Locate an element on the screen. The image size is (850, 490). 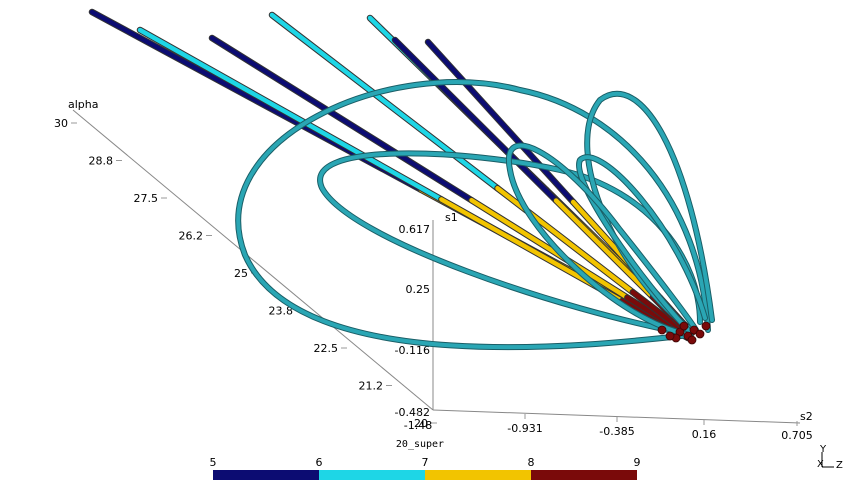
s2-tick-label: 0.705 is located at coordinates (797, 435).